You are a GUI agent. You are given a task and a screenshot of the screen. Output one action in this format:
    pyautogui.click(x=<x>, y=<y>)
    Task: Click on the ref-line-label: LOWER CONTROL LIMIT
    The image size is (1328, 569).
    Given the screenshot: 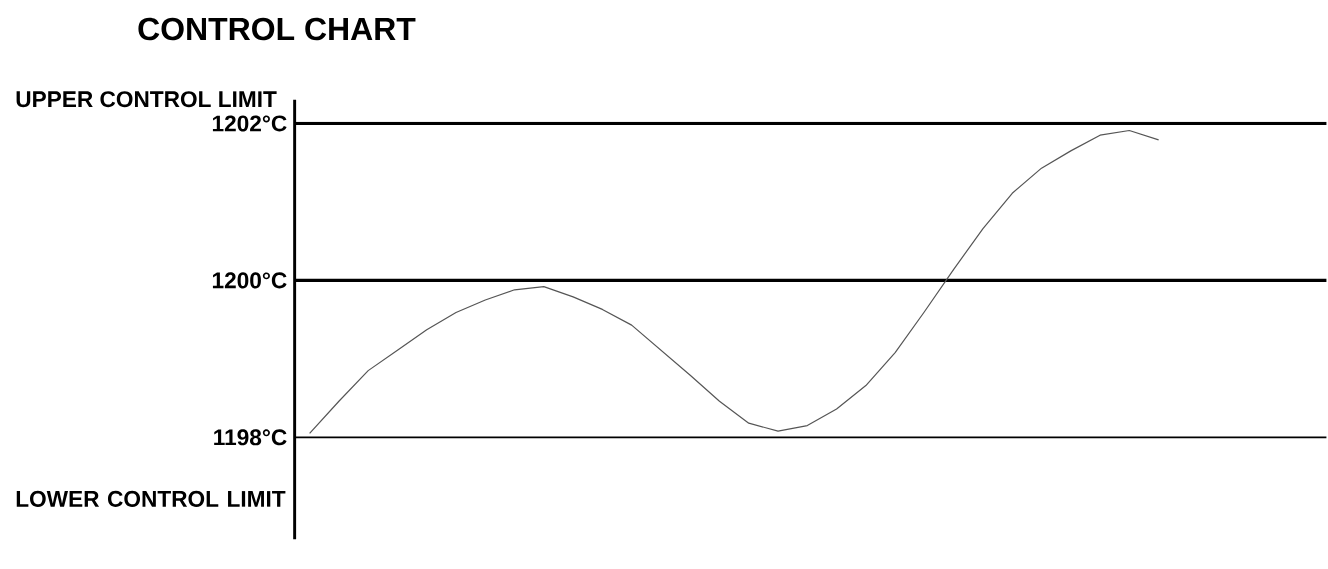 What is the action you would take?
    pyautogui.click(x=151, y=498)
    